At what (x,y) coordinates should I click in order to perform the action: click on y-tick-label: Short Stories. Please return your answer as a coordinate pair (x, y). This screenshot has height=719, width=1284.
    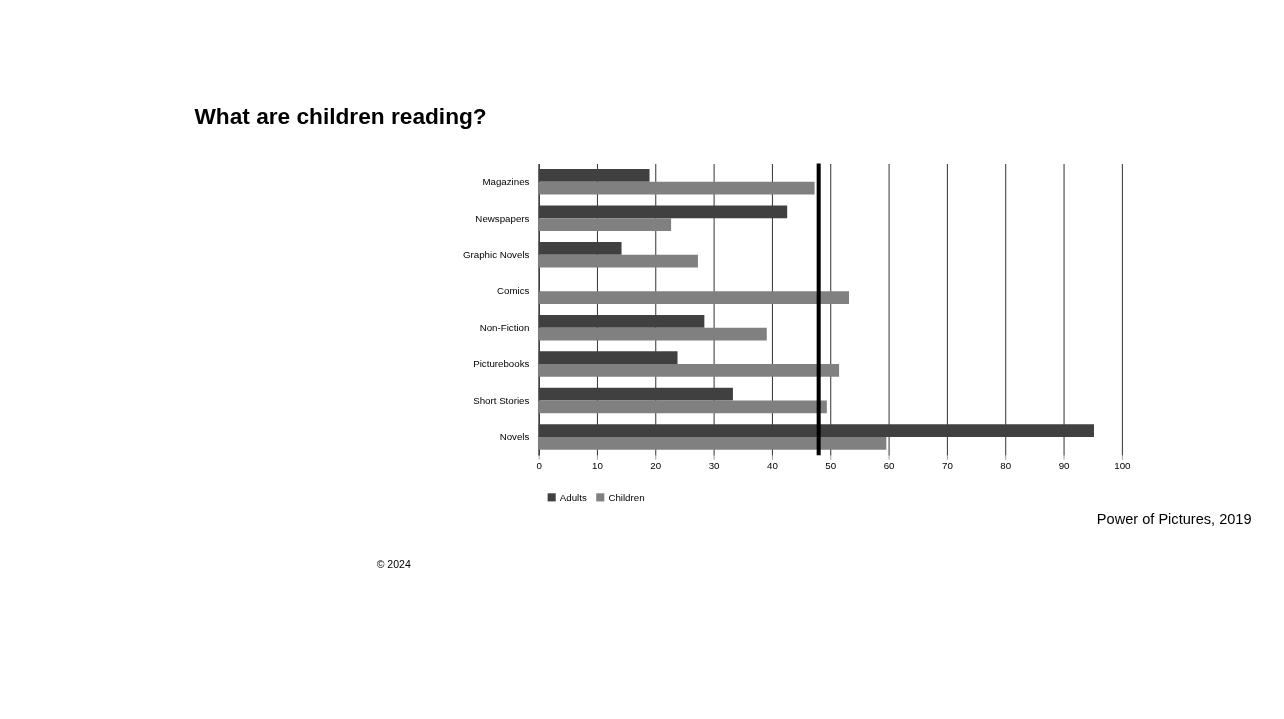
    Looking at the image, I should click on (501, 400).